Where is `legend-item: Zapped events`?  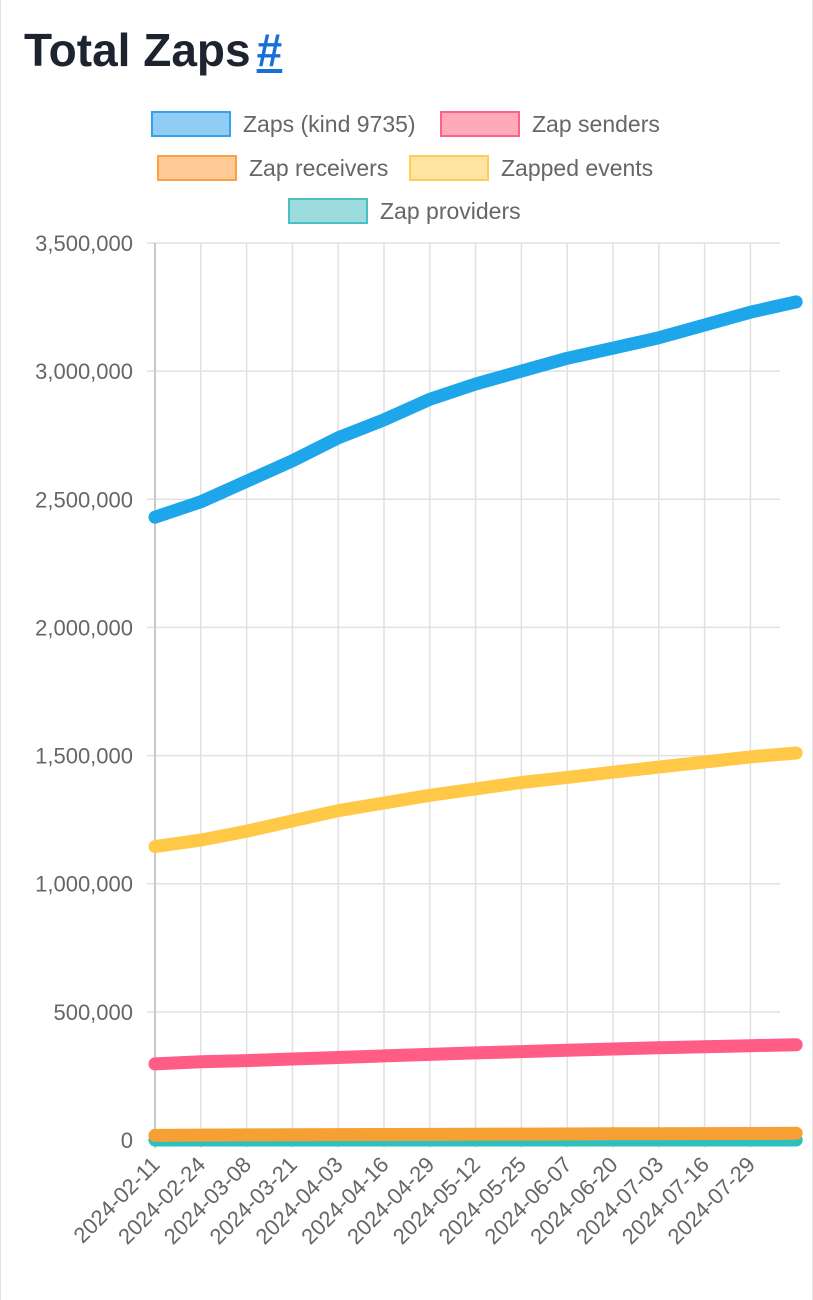
legend-item: Zapped events is located at coordinates (531, 168).